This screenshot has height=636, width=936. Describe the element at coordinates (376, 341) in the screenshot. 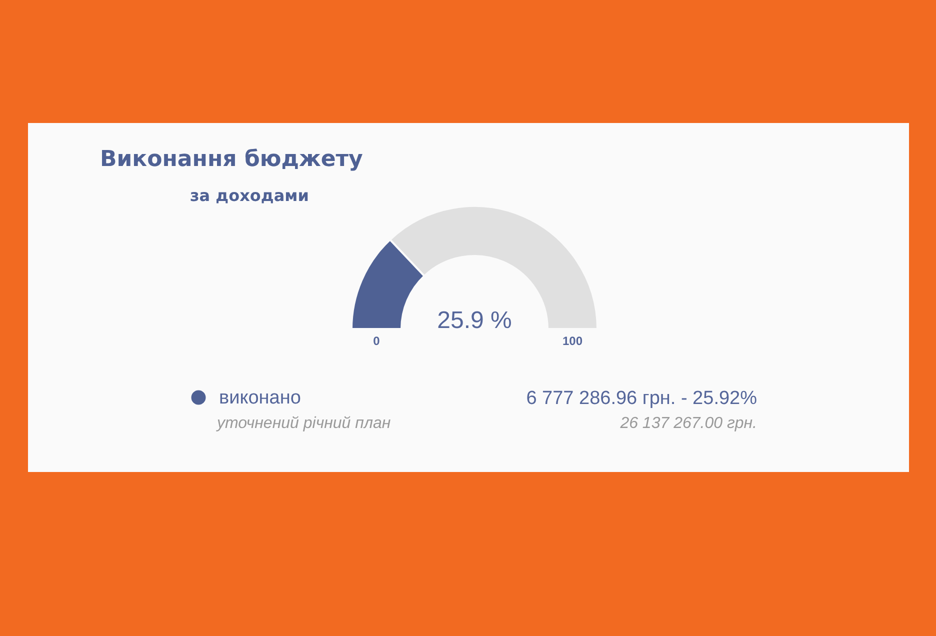

I see `text: 0` at that location.